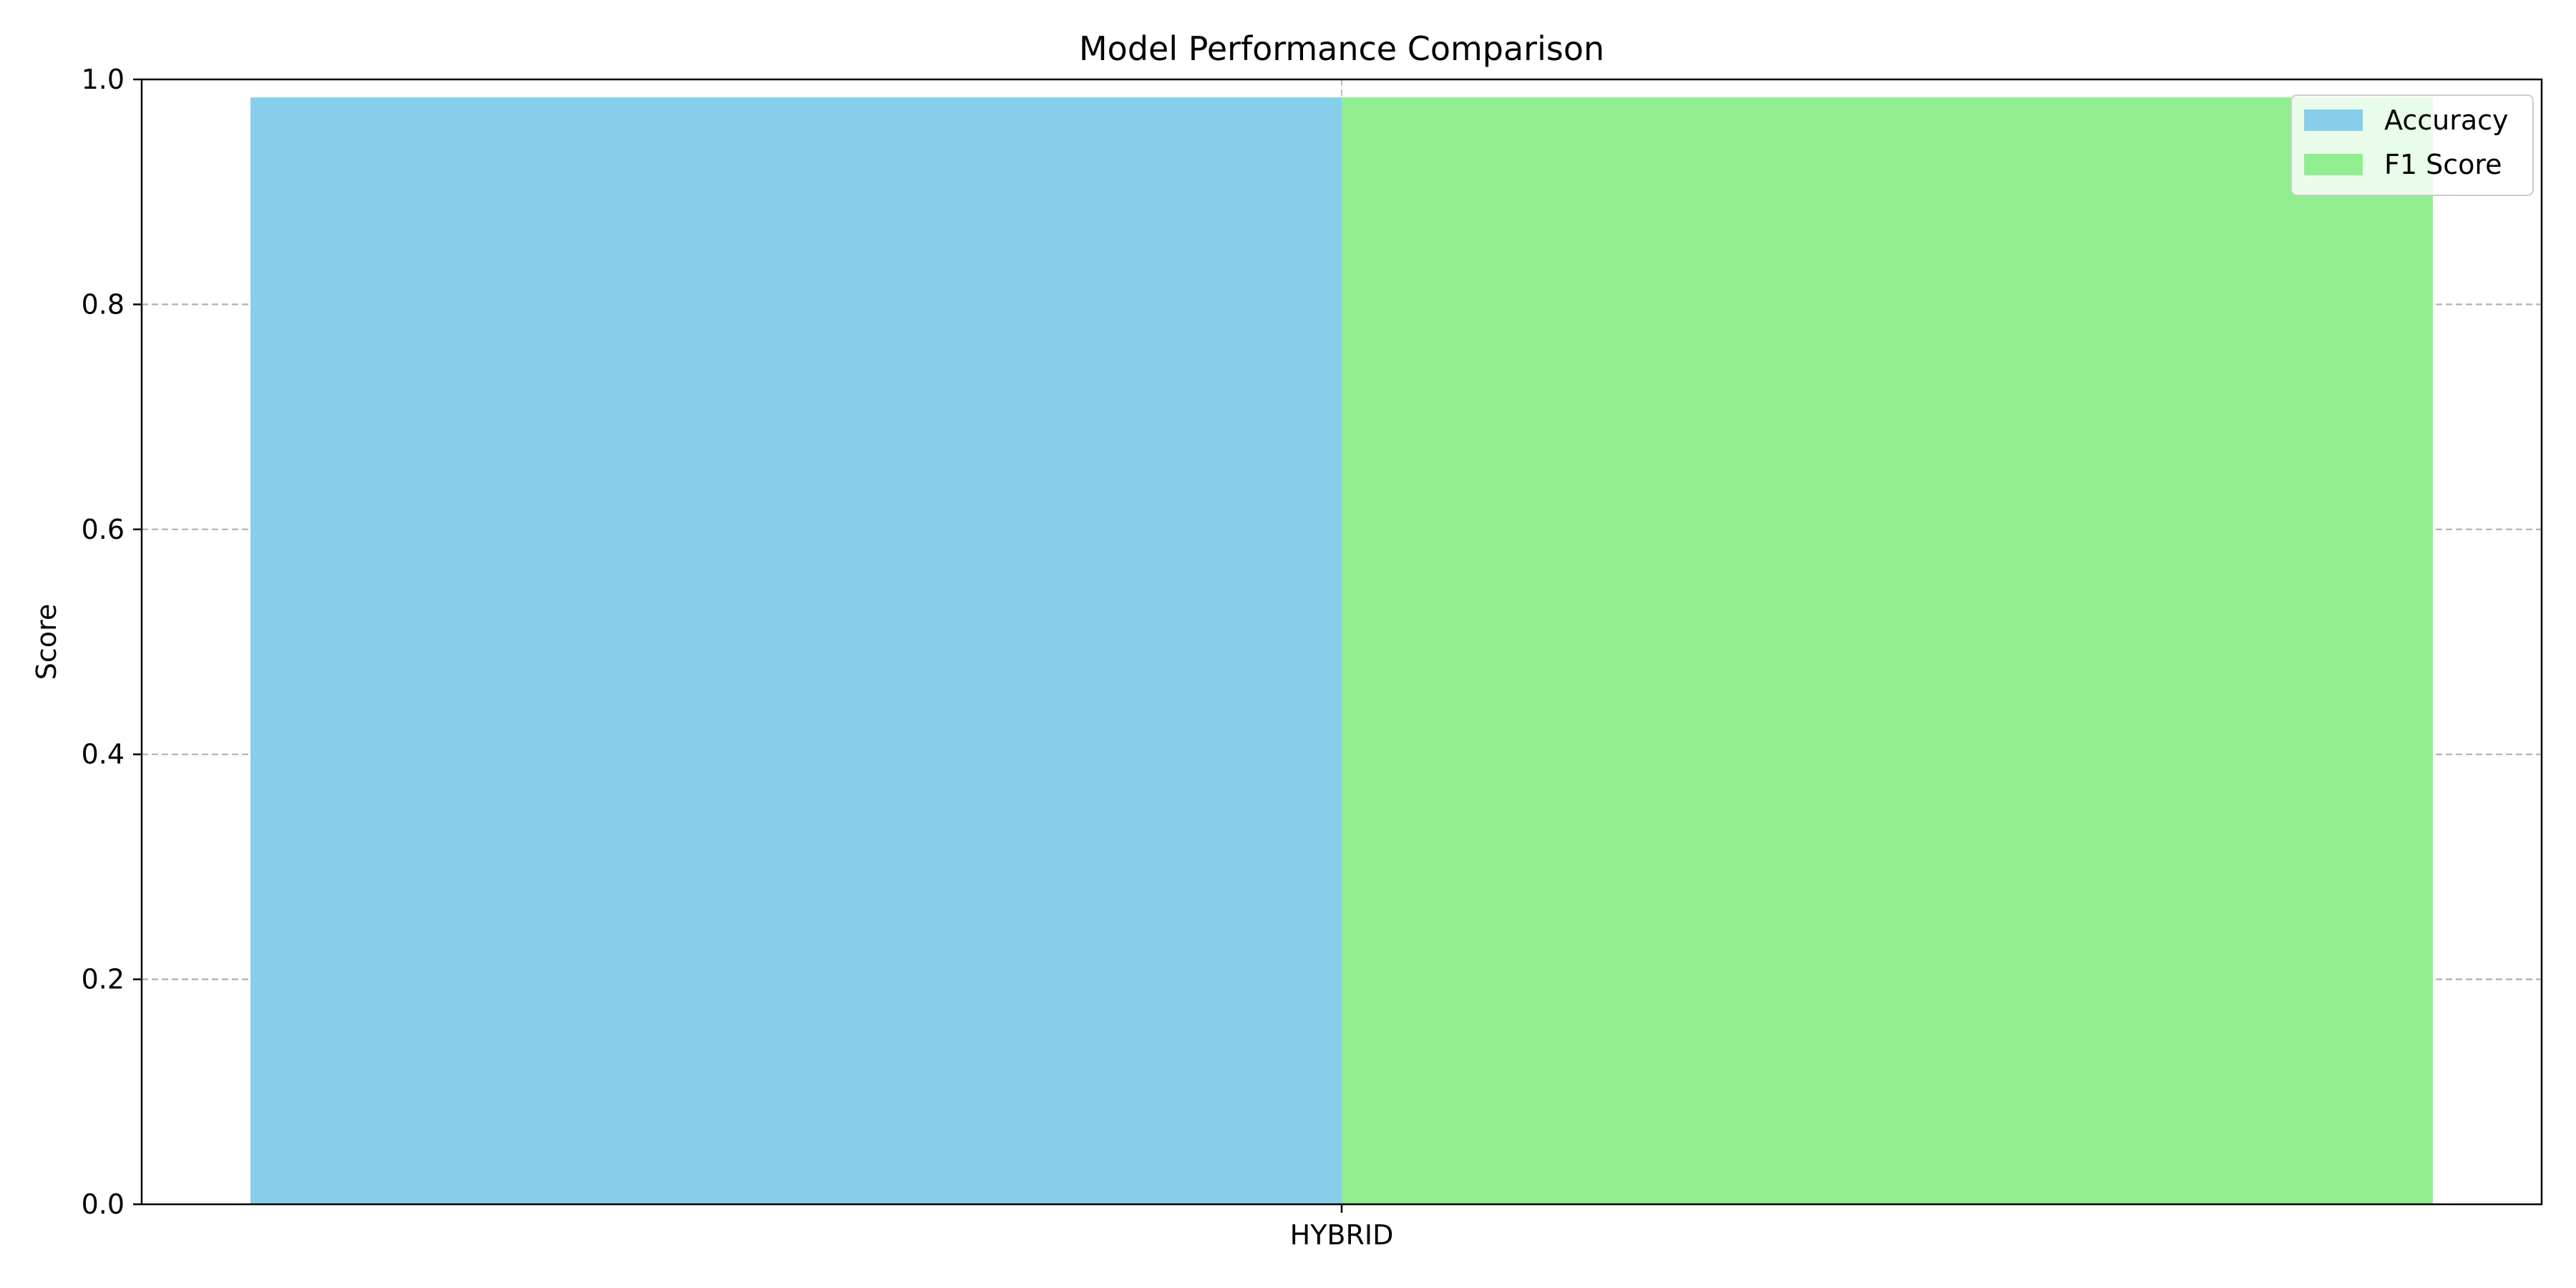 The height and width of the screenshot is (1288, 2576). What do you see at coordinates (103, 754) in the screenshot?
I see `y-tick-label: 0.4` at bounding box center [103, 754].